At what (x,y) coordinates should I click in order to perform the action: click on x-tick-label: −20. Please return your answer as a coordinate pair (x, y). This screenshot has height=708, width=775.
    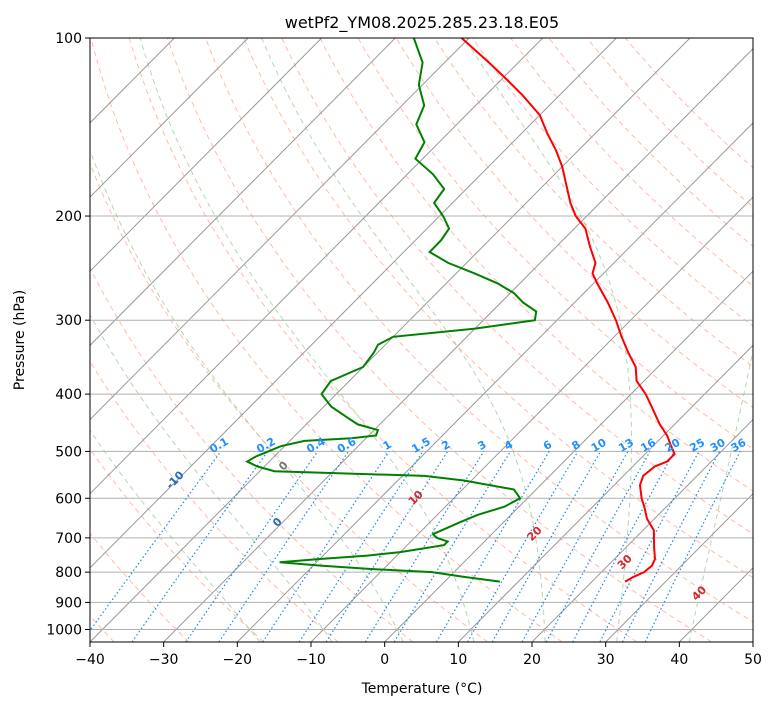
    Looking at the image, I should click on (238, 660).